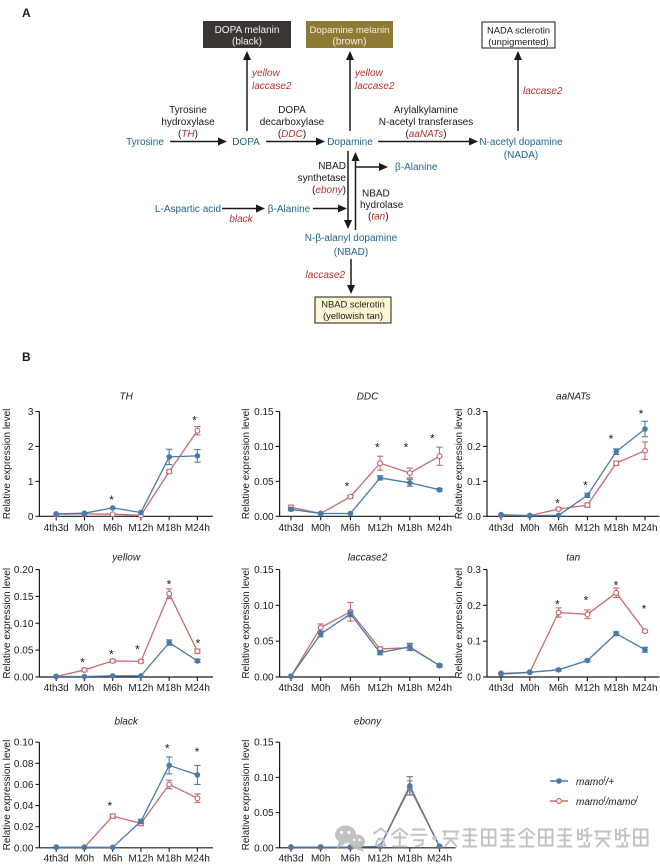 The width and height of the screenshot is (660, 865). What do you see at coordinates (127, 397) in the screenshot?
I see `svg-text: TH` at bounding box center [127, 397].